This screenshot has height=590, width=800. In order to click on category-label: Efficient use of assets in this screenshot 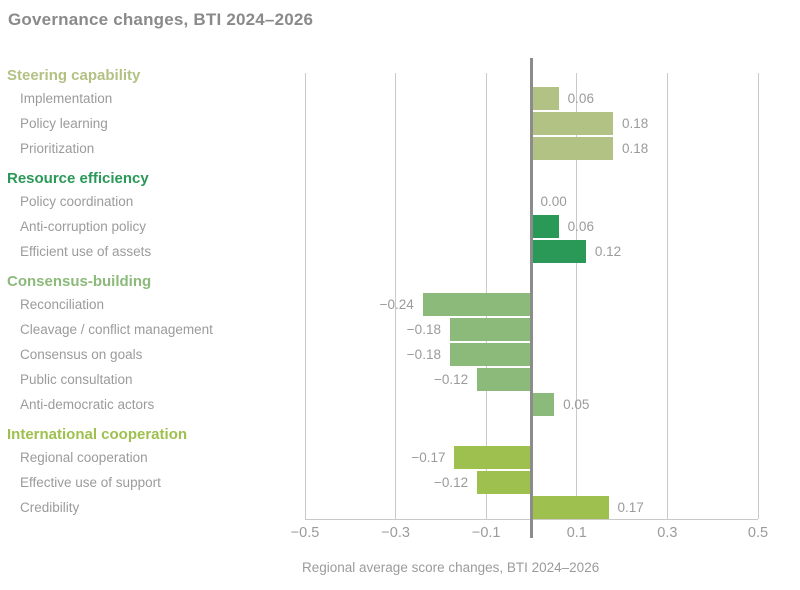, I will do `click(86, 251)`.